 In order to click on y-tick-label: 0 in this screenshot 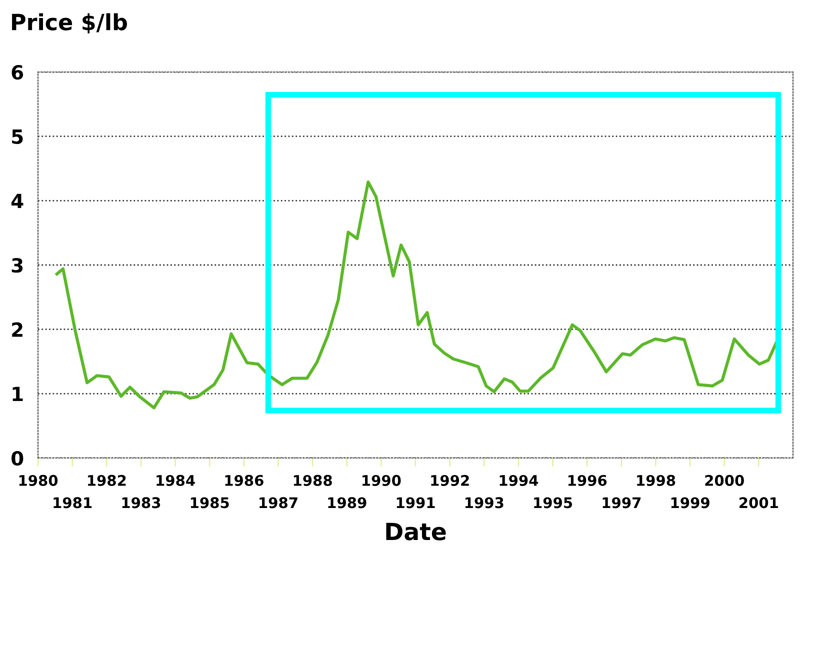, I will do `click(18, 458)`.